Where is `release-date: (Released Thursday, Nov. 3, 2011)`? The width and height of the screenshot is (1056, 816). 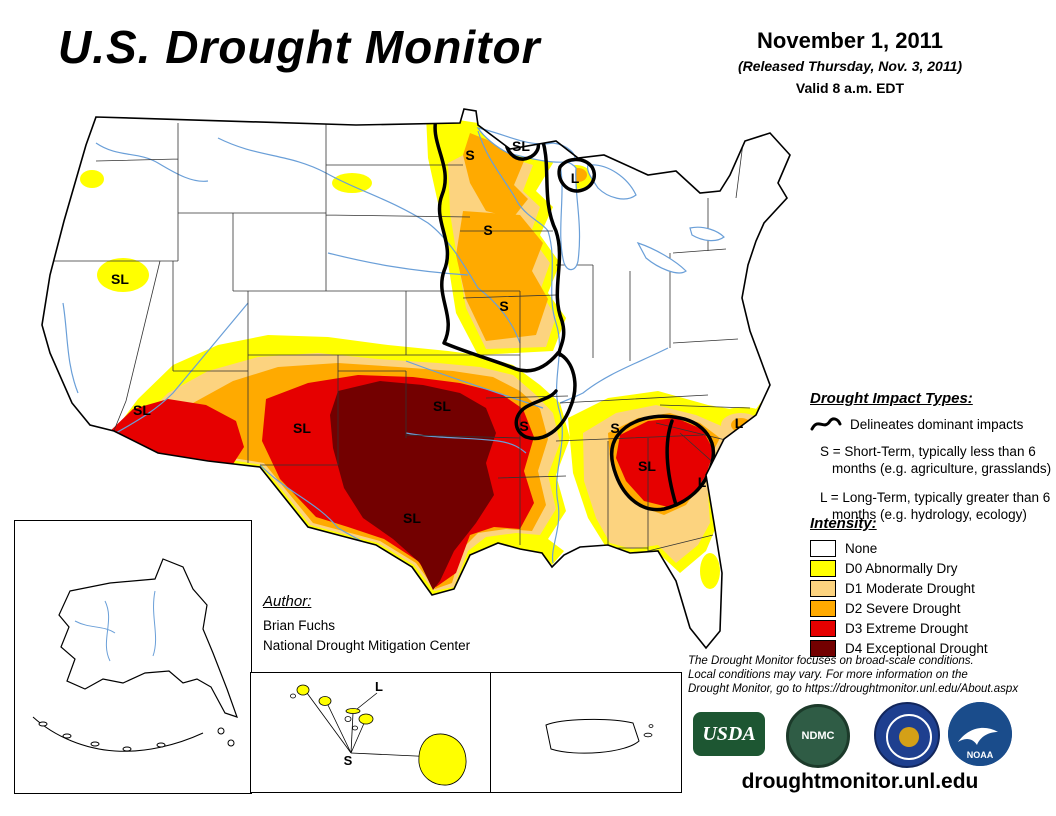
release-date: (Released Thursday, Nov. 3, 2011) is located at coordinates (850, 66).